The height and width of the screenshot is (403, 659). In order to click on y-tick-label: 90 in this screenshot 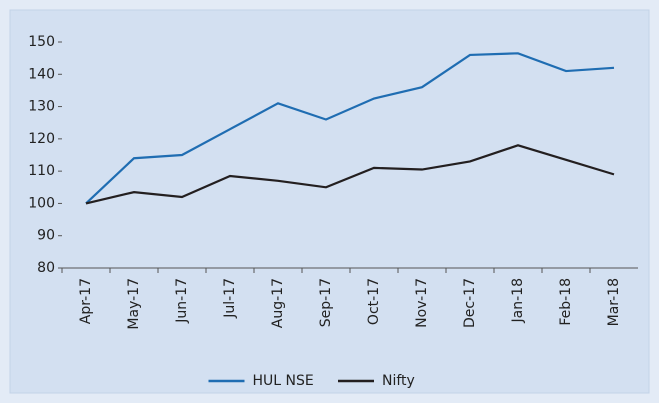, I will do `click(46, 236)`.